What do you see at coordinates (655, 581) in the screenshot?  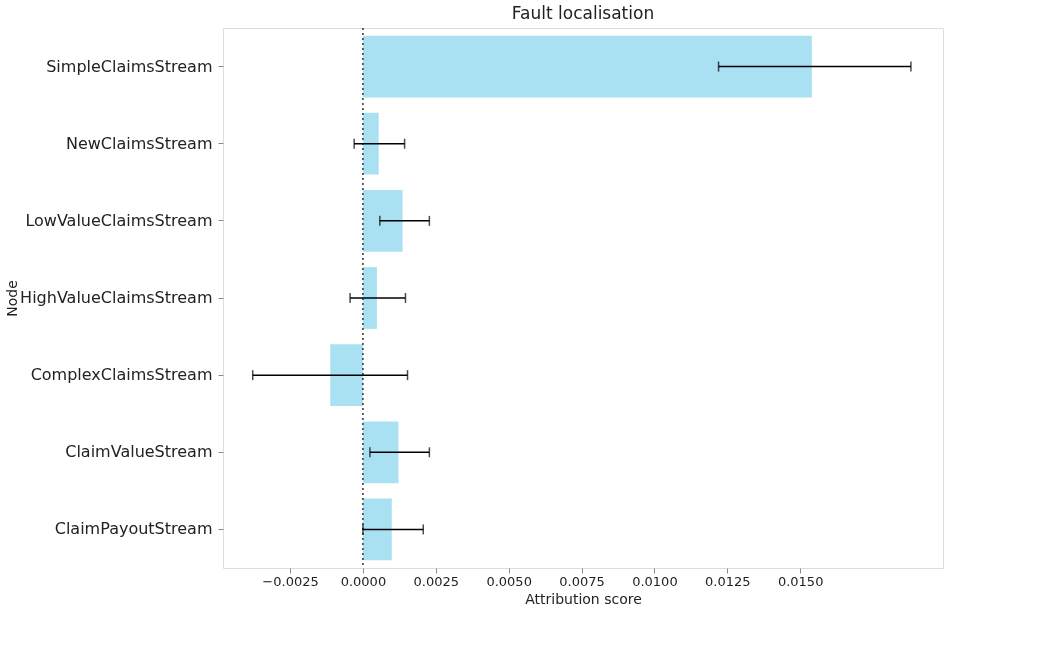 I see `x-tick-label: 0.0100` at bounding box center [655, 581].